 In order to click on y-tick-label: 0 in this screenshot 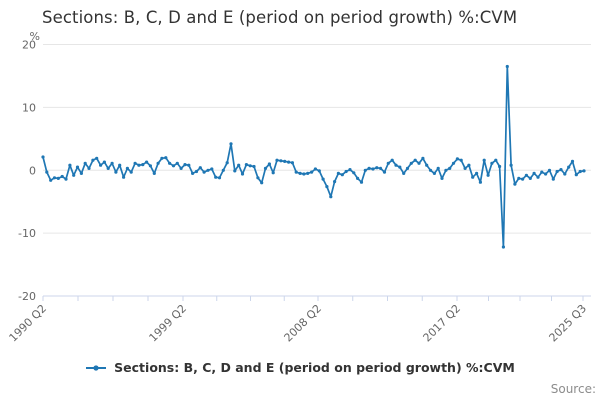, I will do `click(32, 170)`.